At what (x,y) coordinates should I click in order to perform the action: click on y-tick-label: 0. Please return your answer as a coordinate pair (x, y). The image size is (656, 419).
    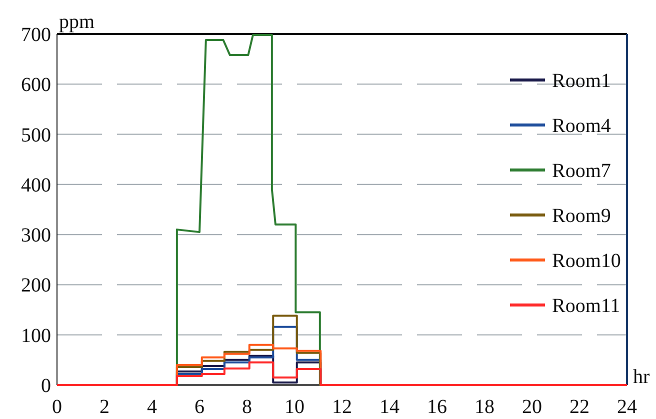
    Looking at the image, I should click on (46, 386).